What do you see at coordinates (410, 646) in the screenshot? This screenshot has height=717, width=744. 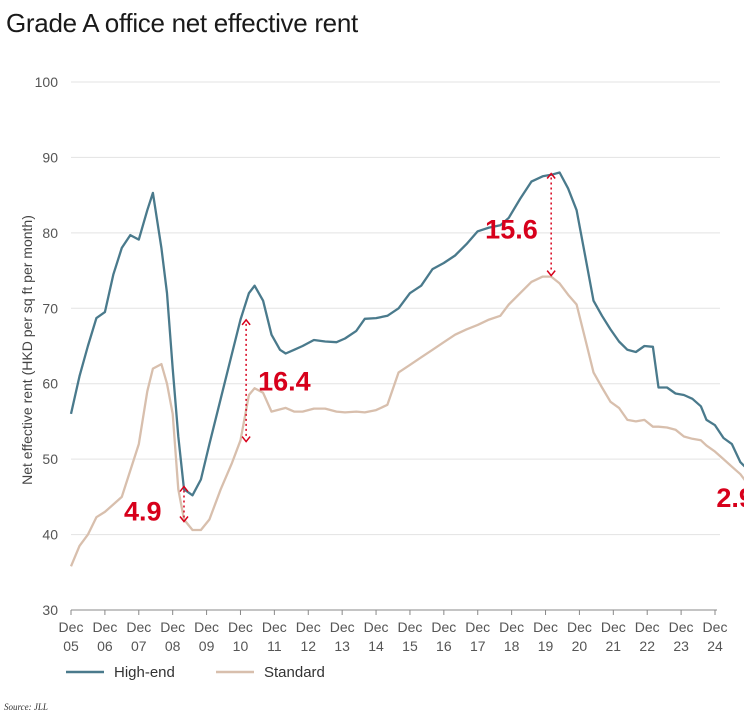 I see `x-tick-label-bottom-10: 15` at bounding box center [410, 646].